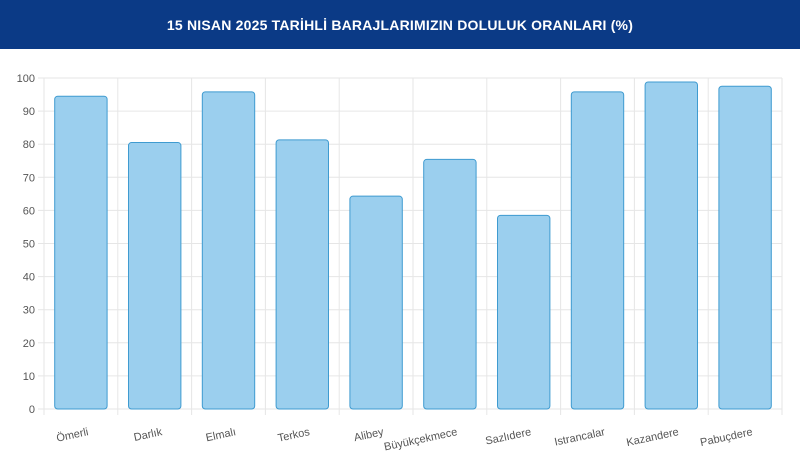 The image size is (800, 473). Describe the element at coordinates (294, 435) in the screenshot. I see `x-tick-label: Terkos` at that location.